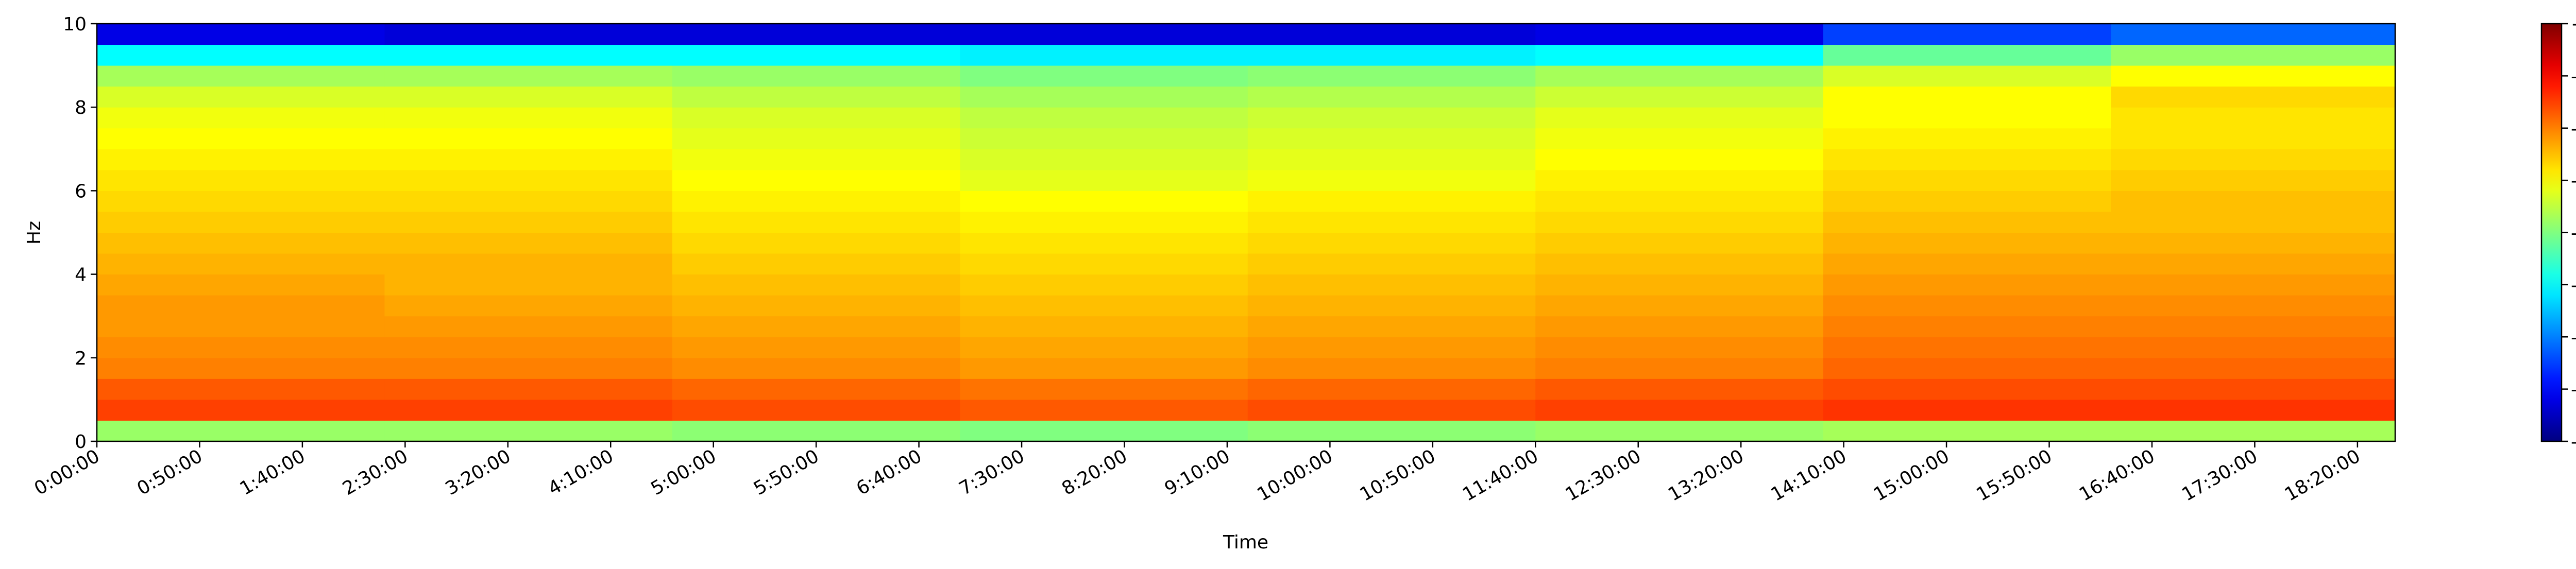  I want to click on x-tick-label: 2:30:00, so click(376, 472).